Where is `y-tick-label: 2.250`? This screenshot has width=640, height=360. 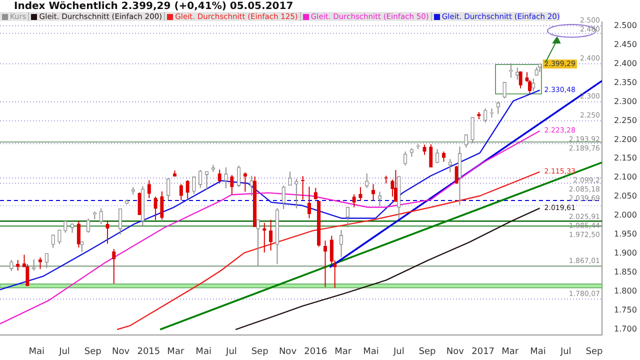
y-tick-label: 2.250 is located at coordinates (625, 120).